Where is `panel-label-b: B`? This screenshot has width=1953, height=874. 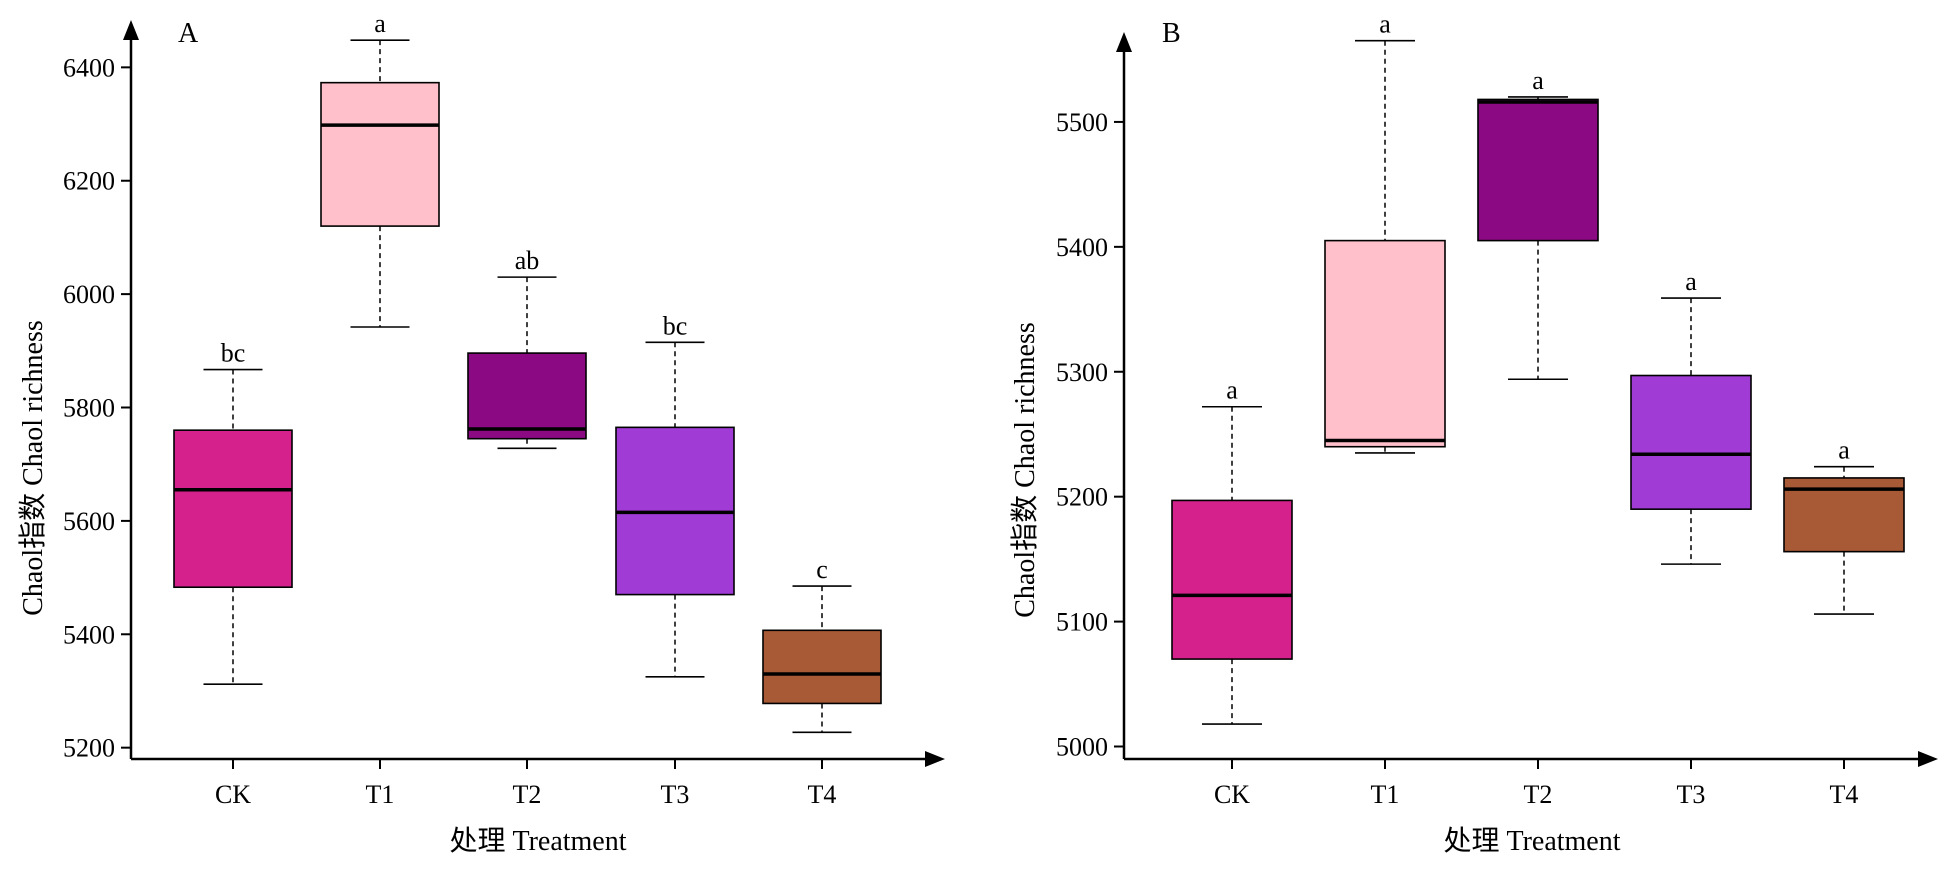 panel-label-b: B is located at coordinates (1171, 33).